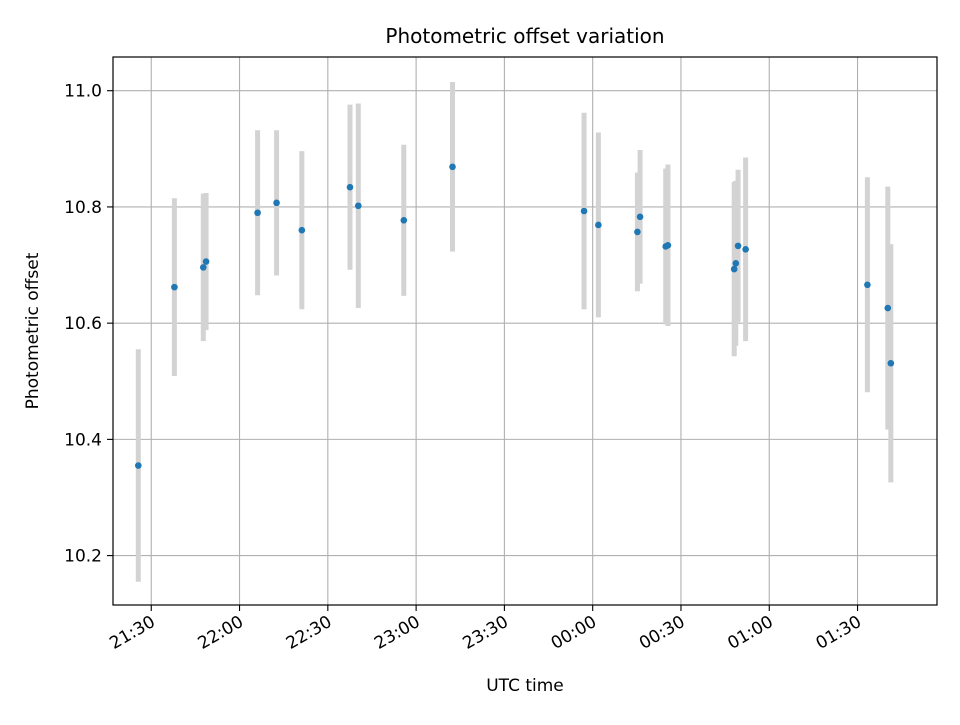 The image size is (960, 725). I want to click on y-tick-label: 10.6, so click(83, 324).